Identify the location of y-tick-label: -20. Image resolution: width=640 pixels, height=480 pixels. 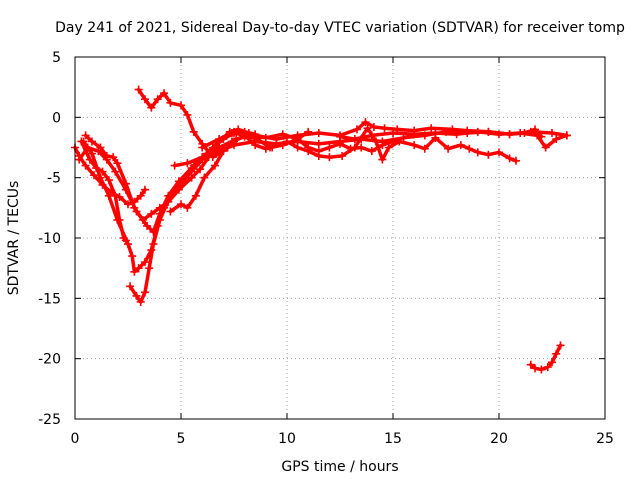
(49, 360).